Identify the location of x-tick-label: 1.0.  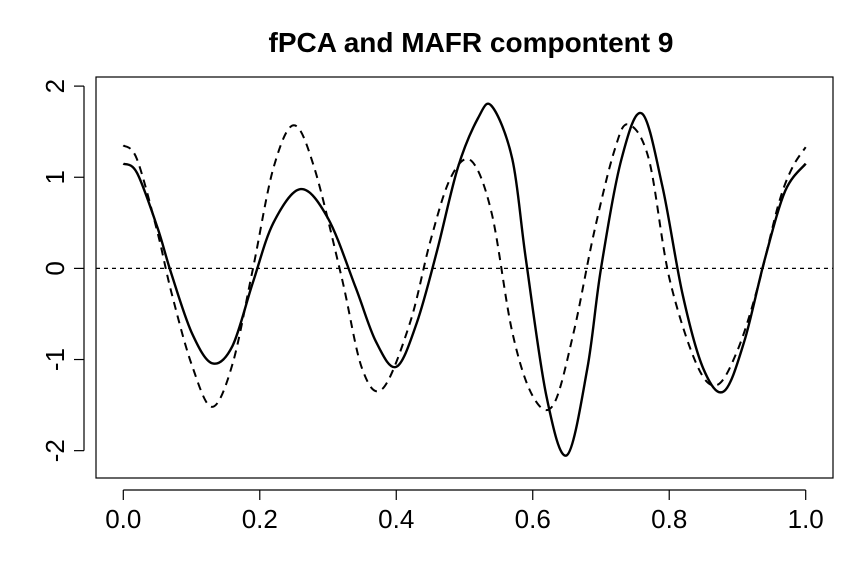
(806, 519).